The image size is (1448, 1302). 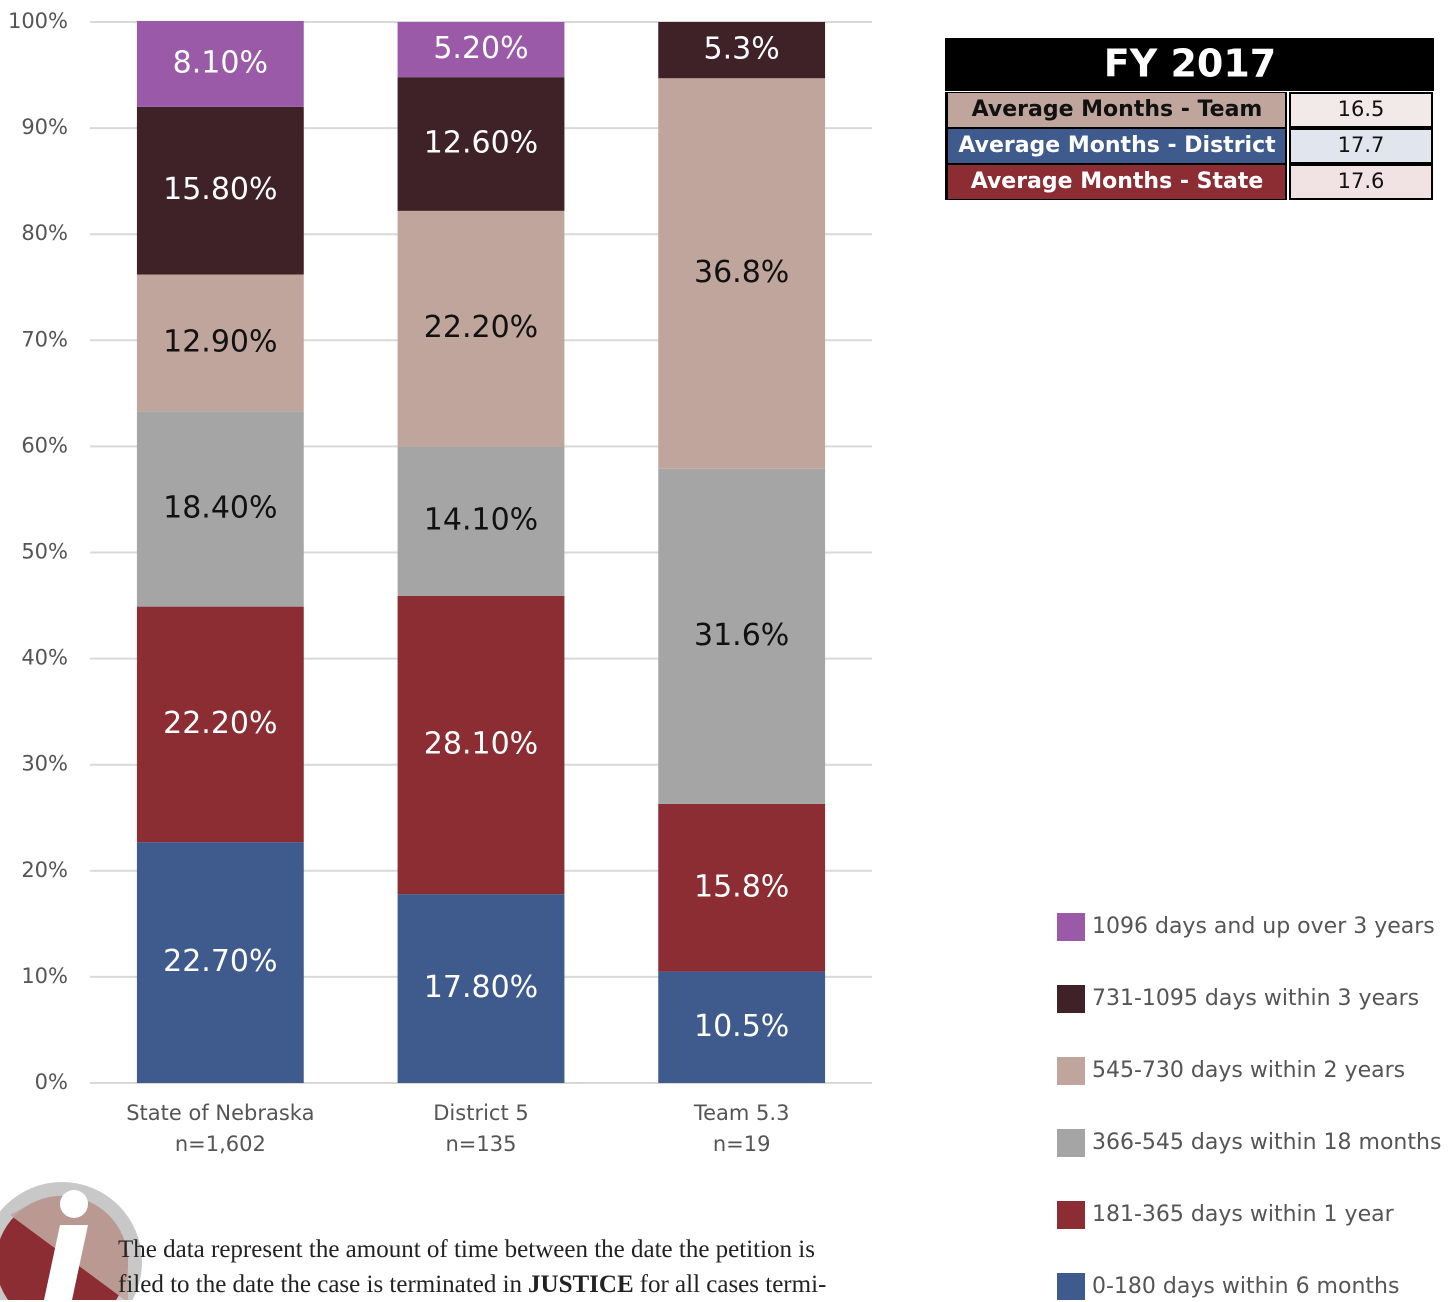 I want to click on y-tick-label: 90%, so click(x=44, y=127).